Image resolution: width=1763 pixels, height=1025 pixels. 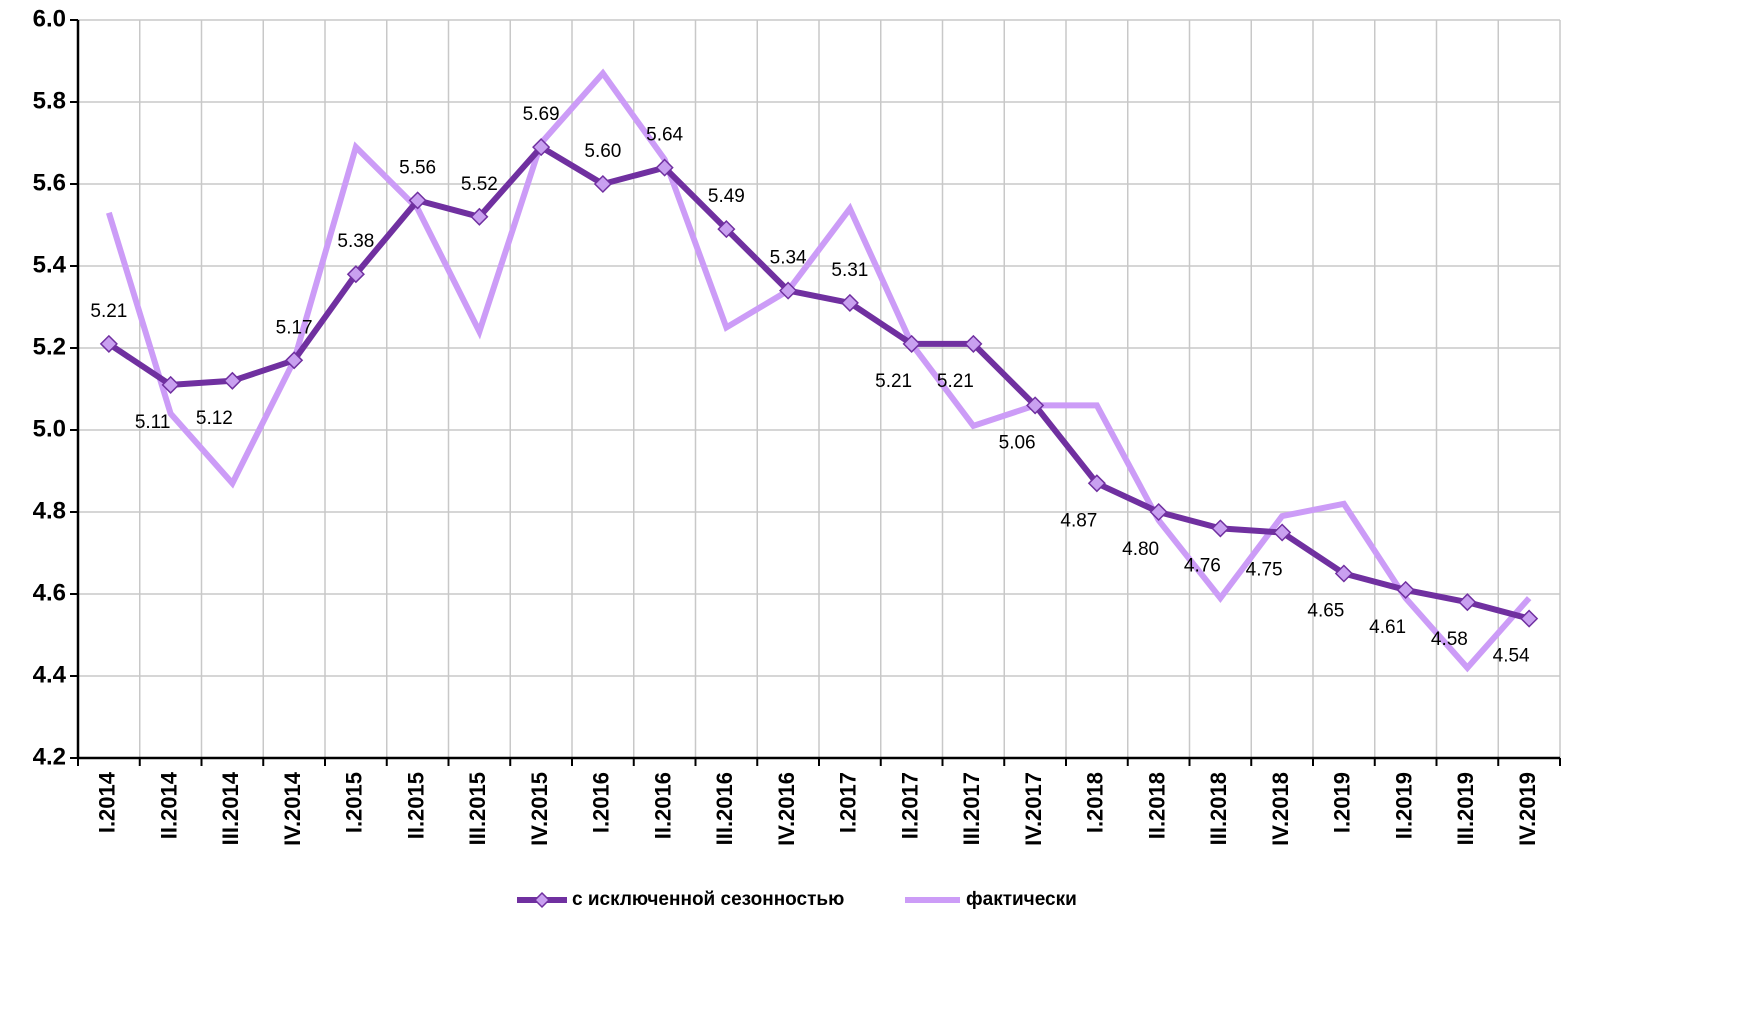 What do you see at coordinates (49, 346) in the screenshot?
I see `y-tick-label: 5.2` at bounding box center [49, 346].